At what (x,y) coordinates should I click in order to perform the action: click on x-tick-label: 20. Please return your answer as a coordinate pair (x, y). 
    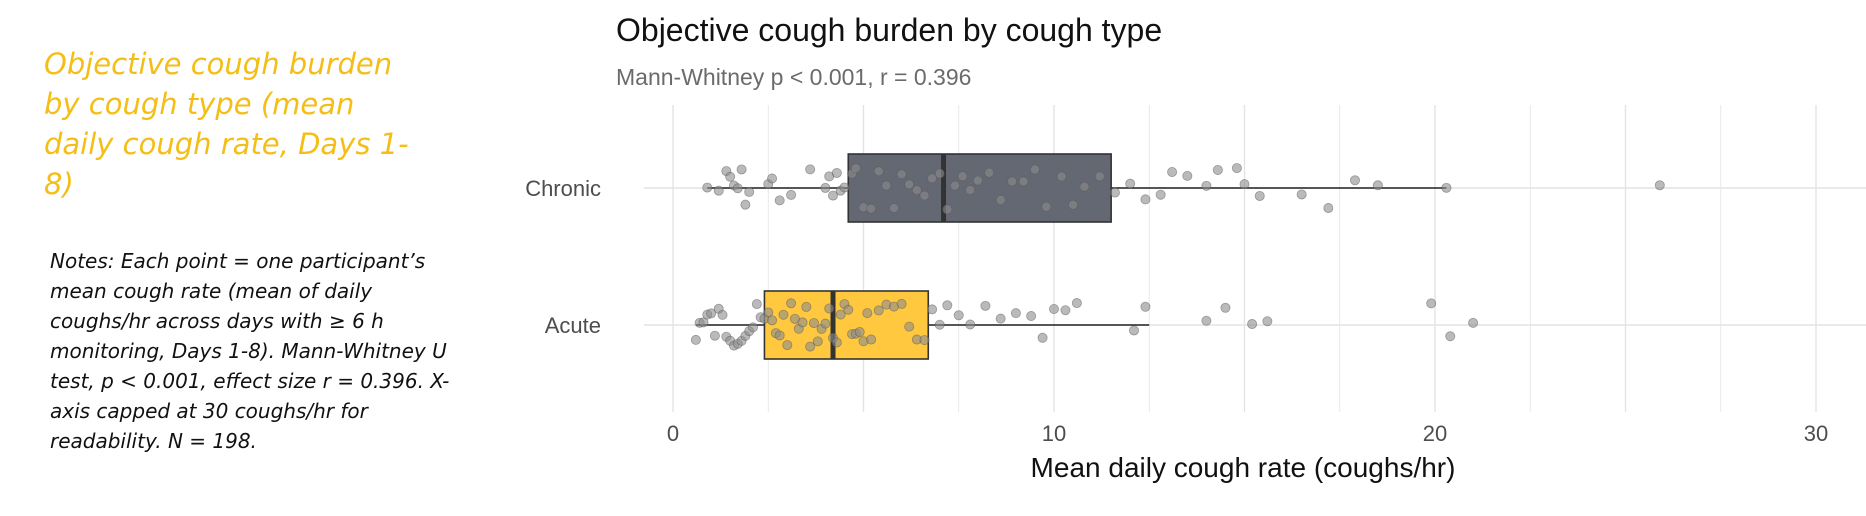
    Looking at the image, I should click on (1435, 433).